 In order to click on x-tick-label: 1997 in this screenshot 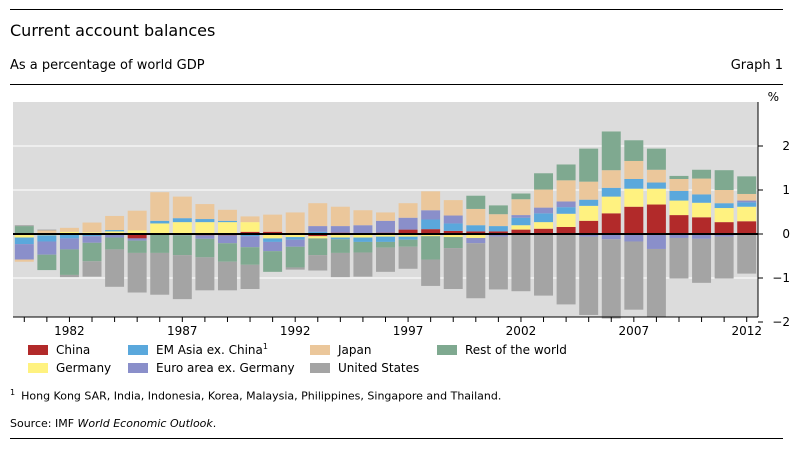, I will do `click(408, 331)`.